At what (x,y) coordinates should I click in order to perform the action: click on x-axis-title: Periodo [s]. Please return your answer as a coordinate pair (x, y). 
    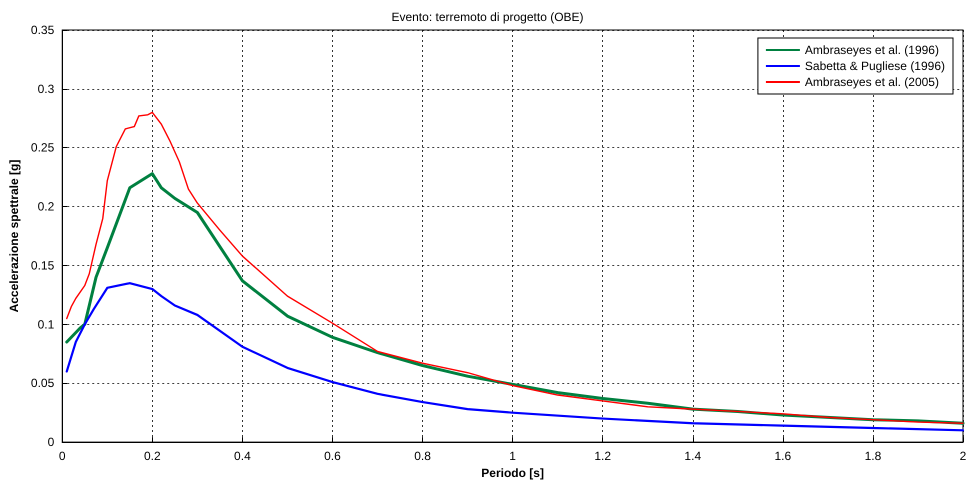
    Looking at the image, I should click on (512, 473).